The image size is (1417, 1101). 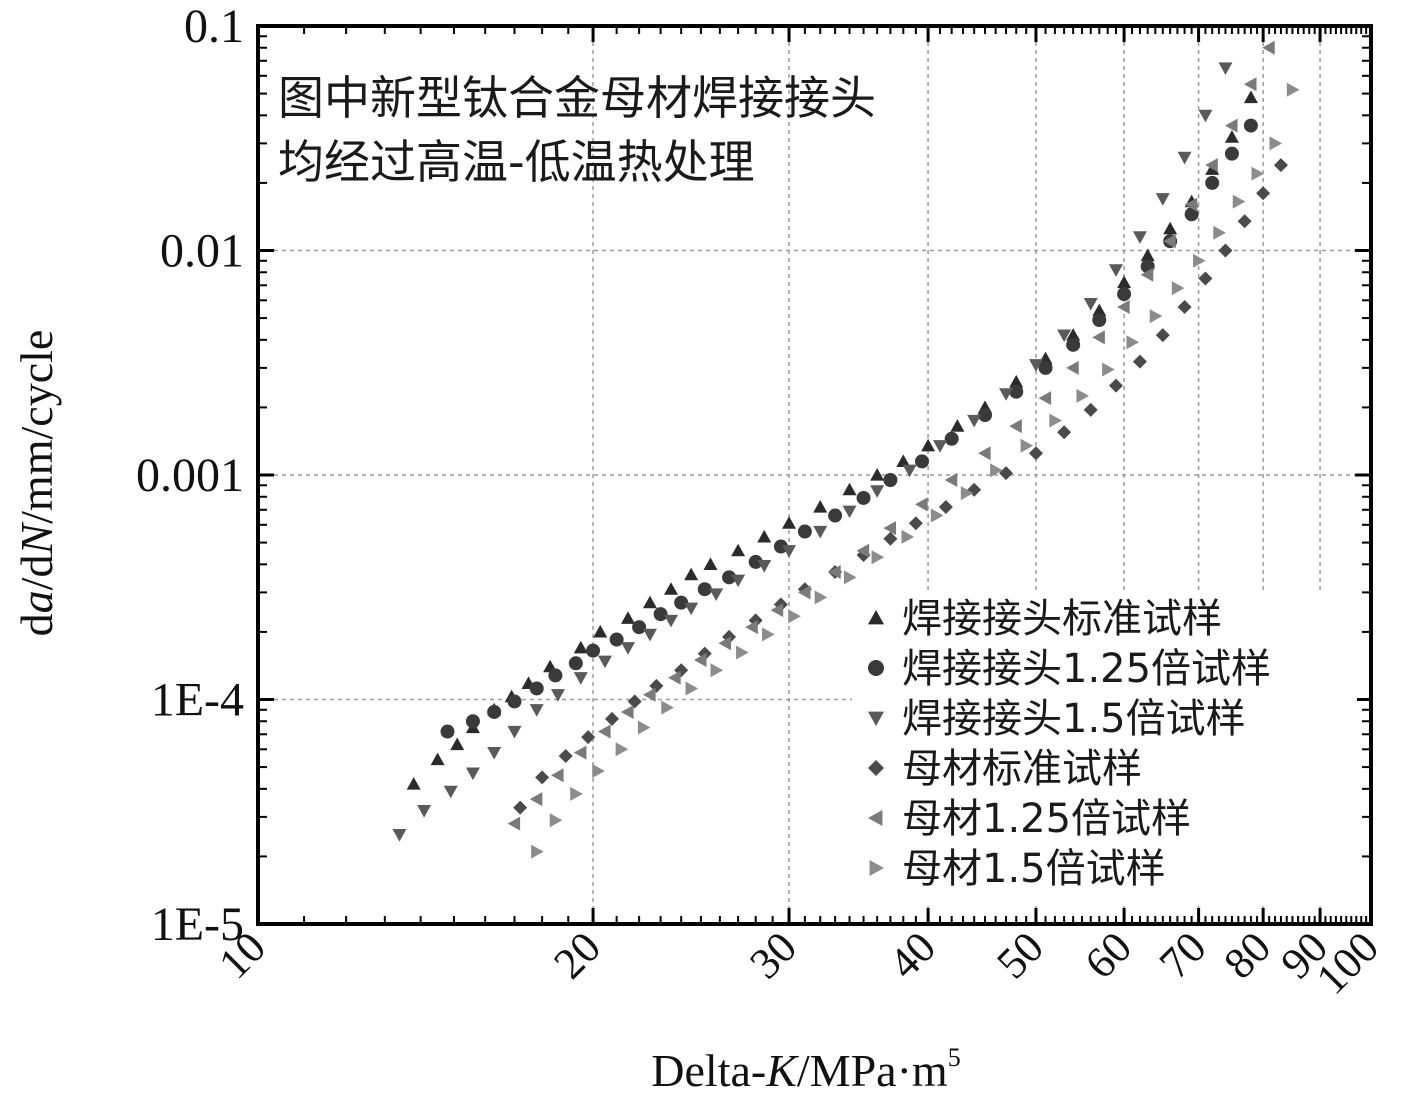 What do you see at coordinates (36, 573) in the screenshot?
I see `y-axis-title-dn: /d` at bounding box center [36, 573].